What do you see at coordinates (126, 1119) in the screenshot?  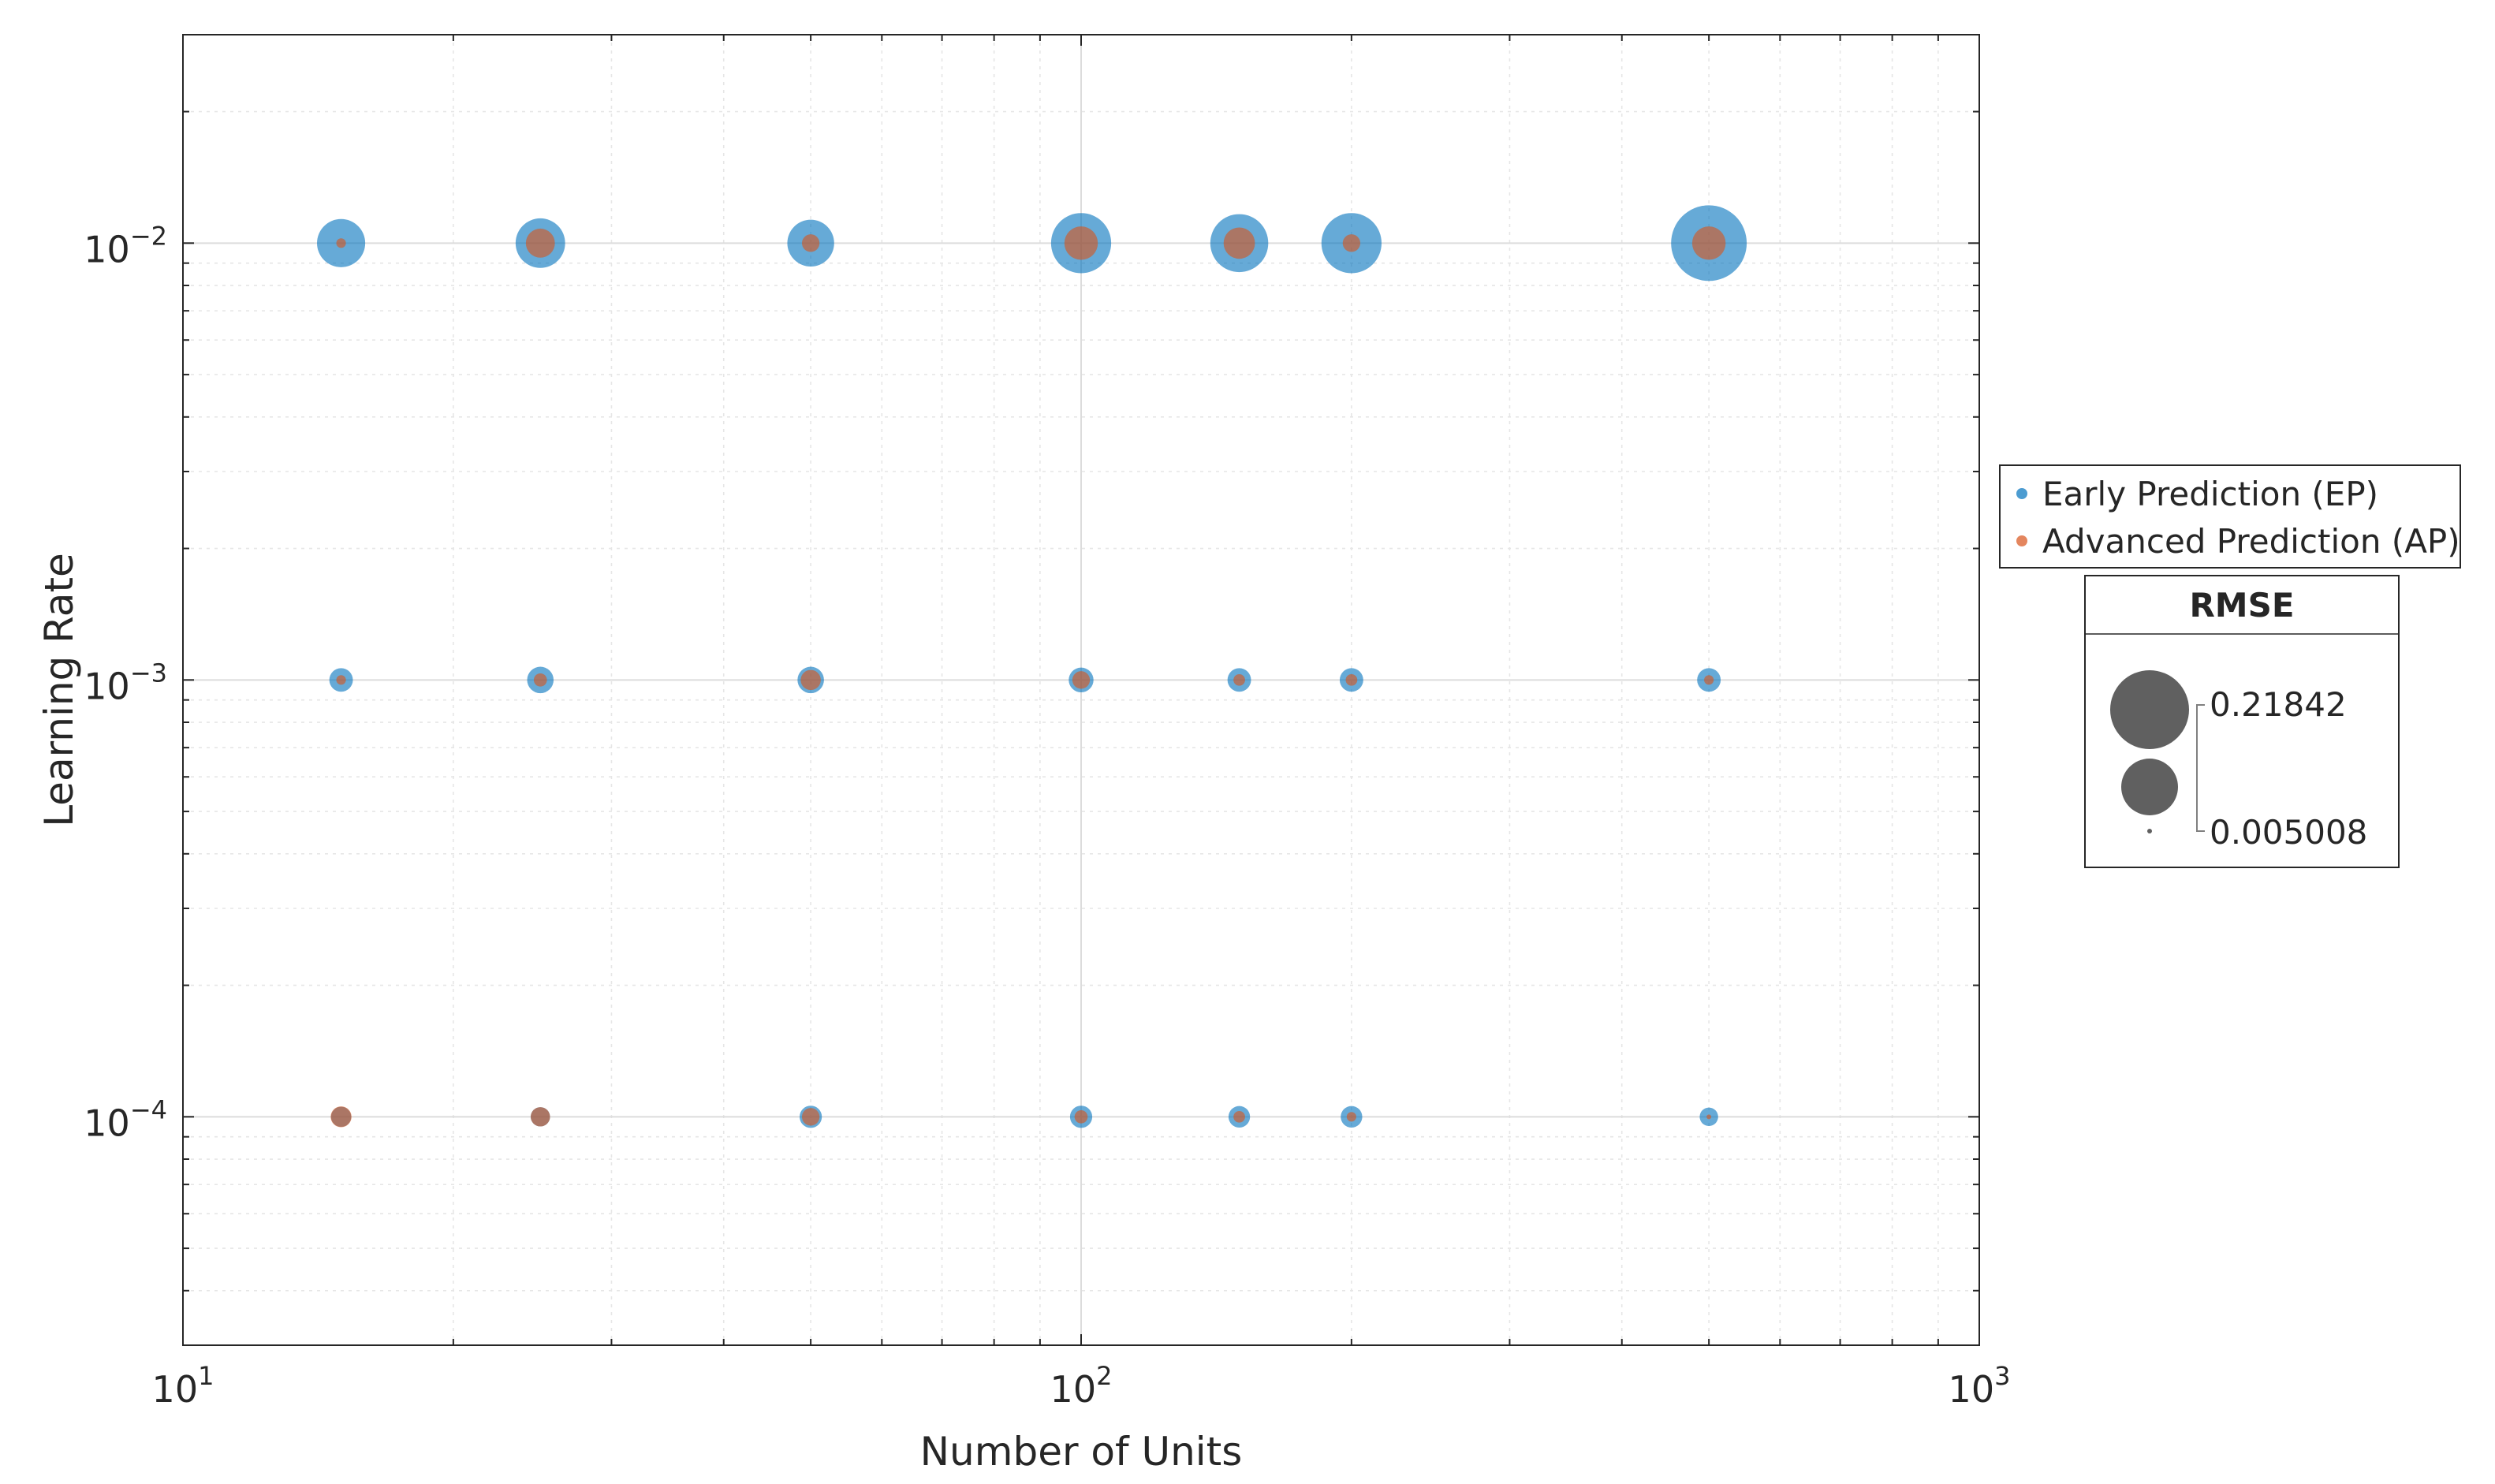 I see `y-tick-label: 10⁻⁴` at bounding box center [126, 1119].